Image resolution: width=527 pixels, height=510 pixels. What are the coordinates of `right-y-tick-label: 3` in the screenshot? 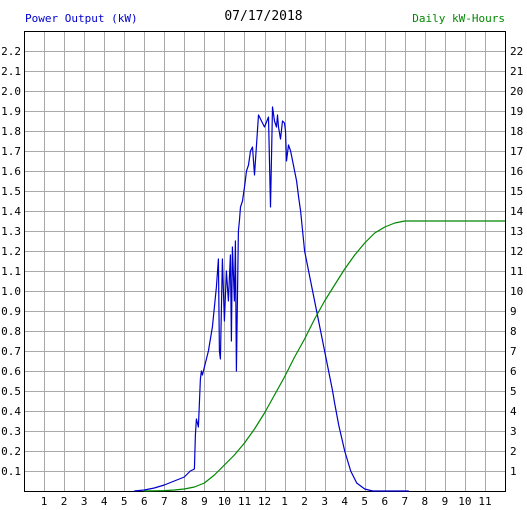 It's located at (513, 431).